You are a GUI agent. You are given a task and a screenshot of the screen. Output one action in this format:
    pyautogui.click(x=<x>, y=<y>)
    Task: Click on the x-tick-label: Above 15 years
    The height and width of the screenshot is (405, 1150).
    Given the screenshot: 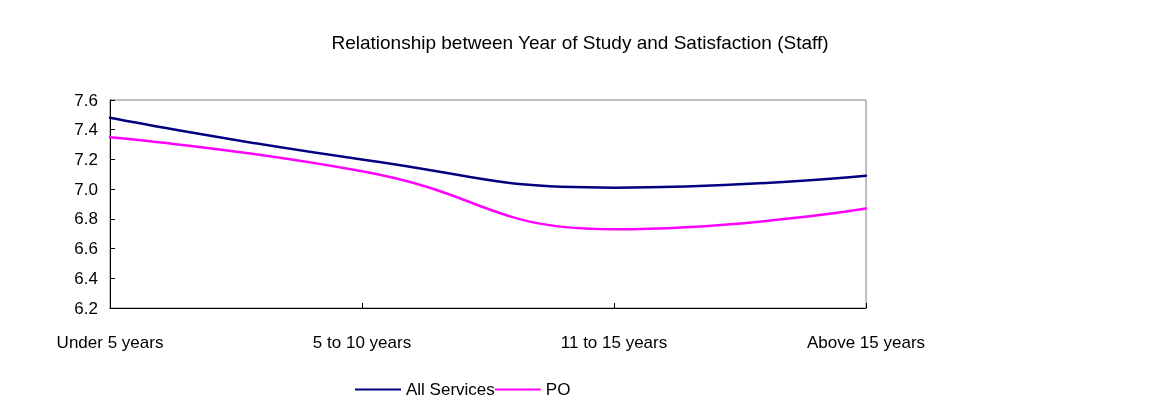 What is the action you would take?
    pyautogui.click(x=866, y=342)
    